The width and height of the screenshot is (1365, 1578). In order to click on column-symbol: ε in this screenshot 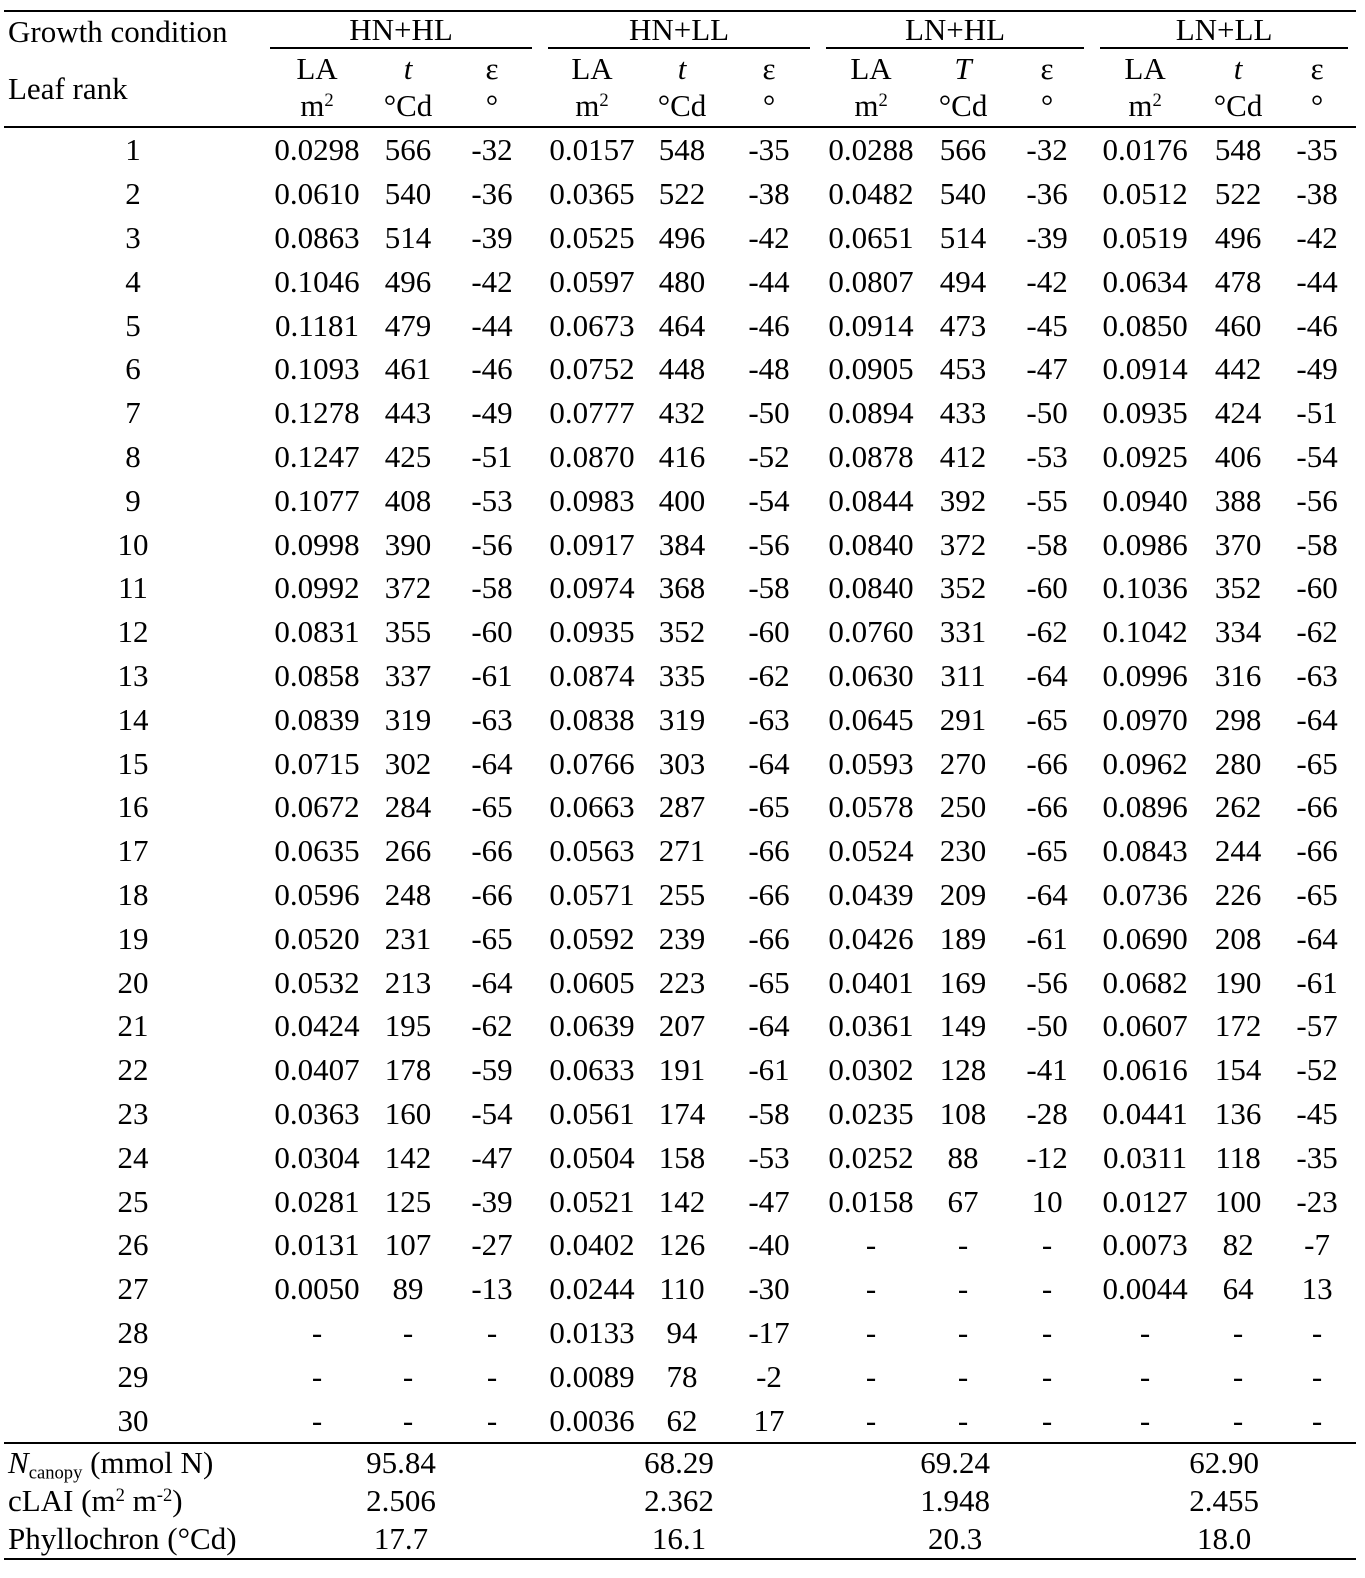, I will do `click(769, 68)`.